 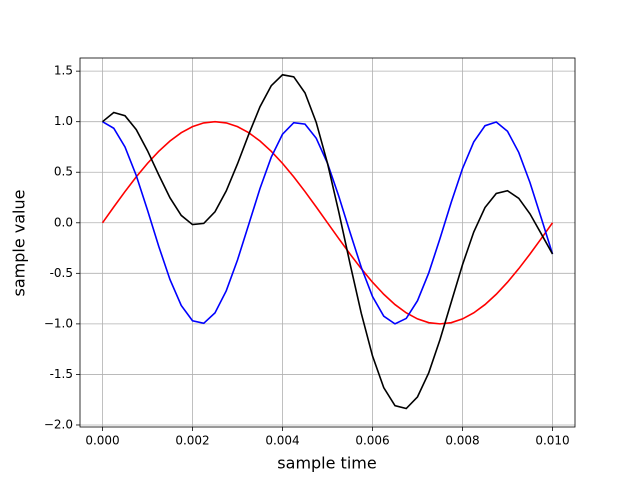 What do you see at coordinates (192, 441) in the screenshot?
I see `x-tick-label: 0.002` at bounding box center [192, 441].